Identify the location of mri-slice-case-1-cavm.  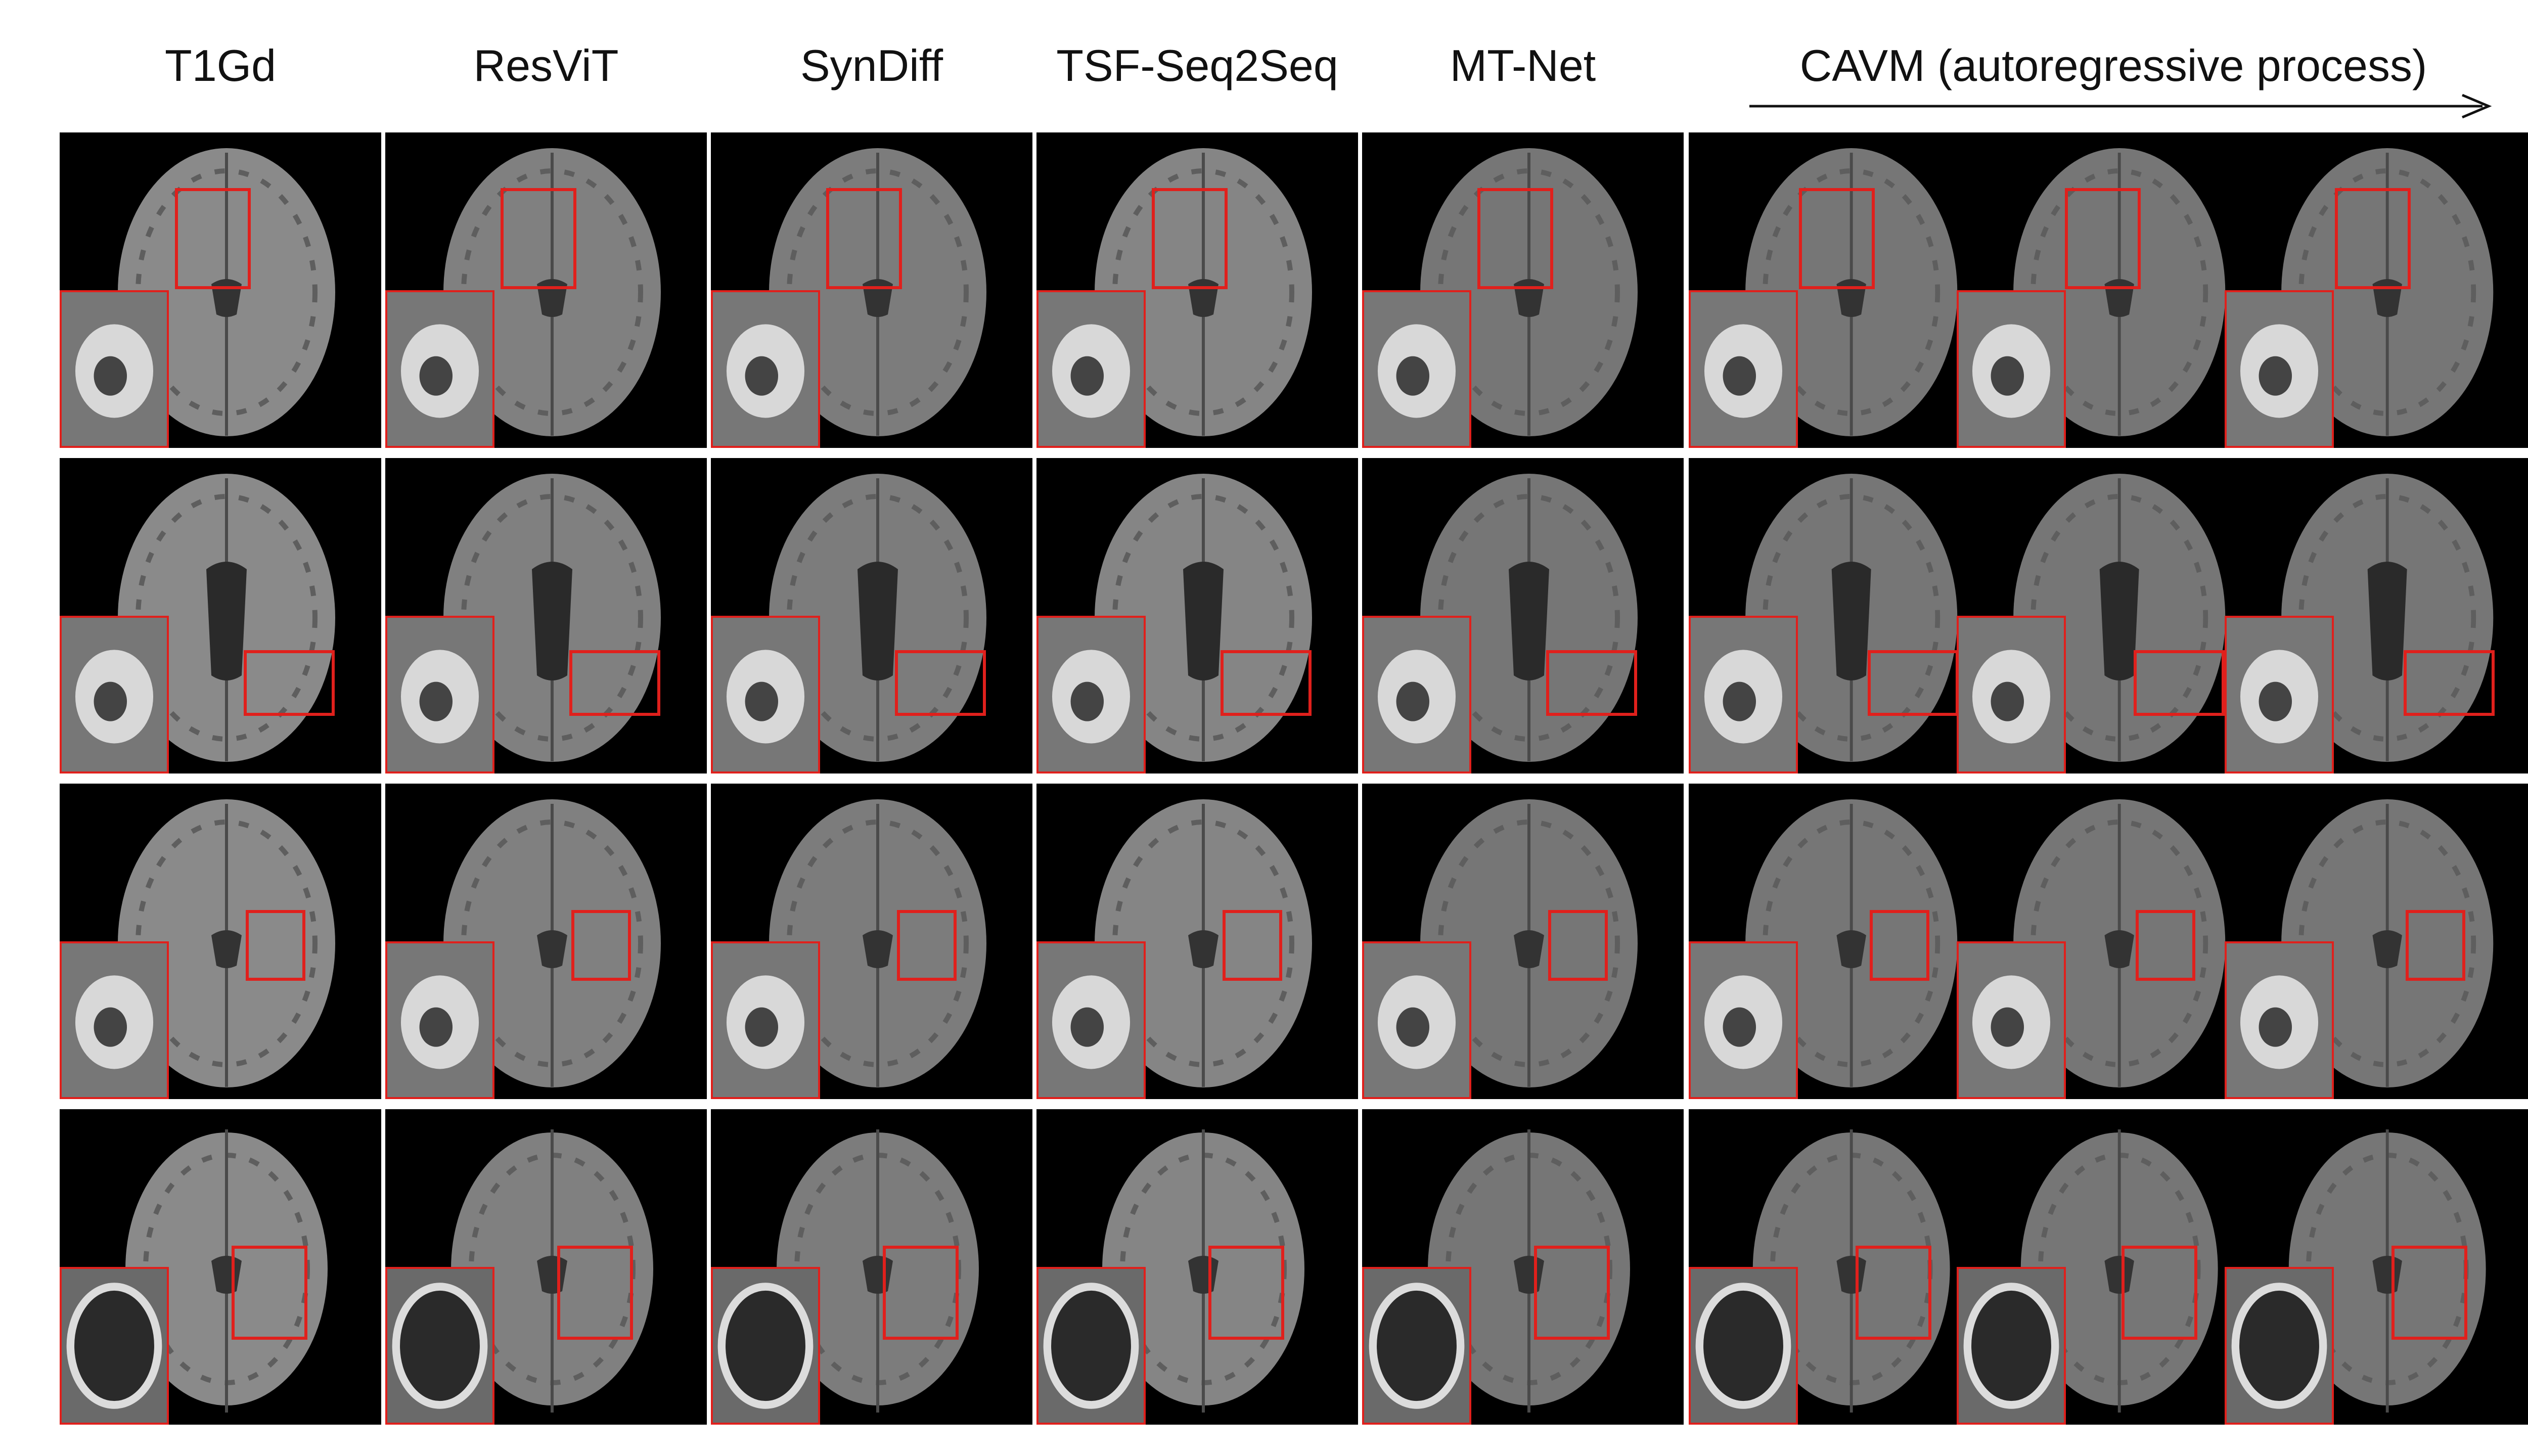
(2109, 290).